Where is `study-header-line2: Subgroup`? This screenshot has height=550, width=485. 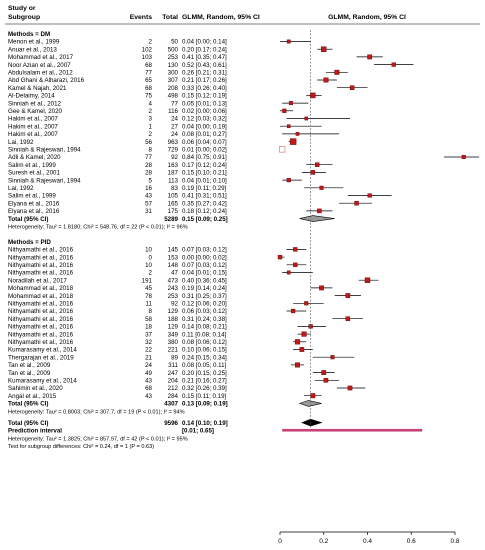
study-header-line2: Subgroup is located at coordinates (24, 17).